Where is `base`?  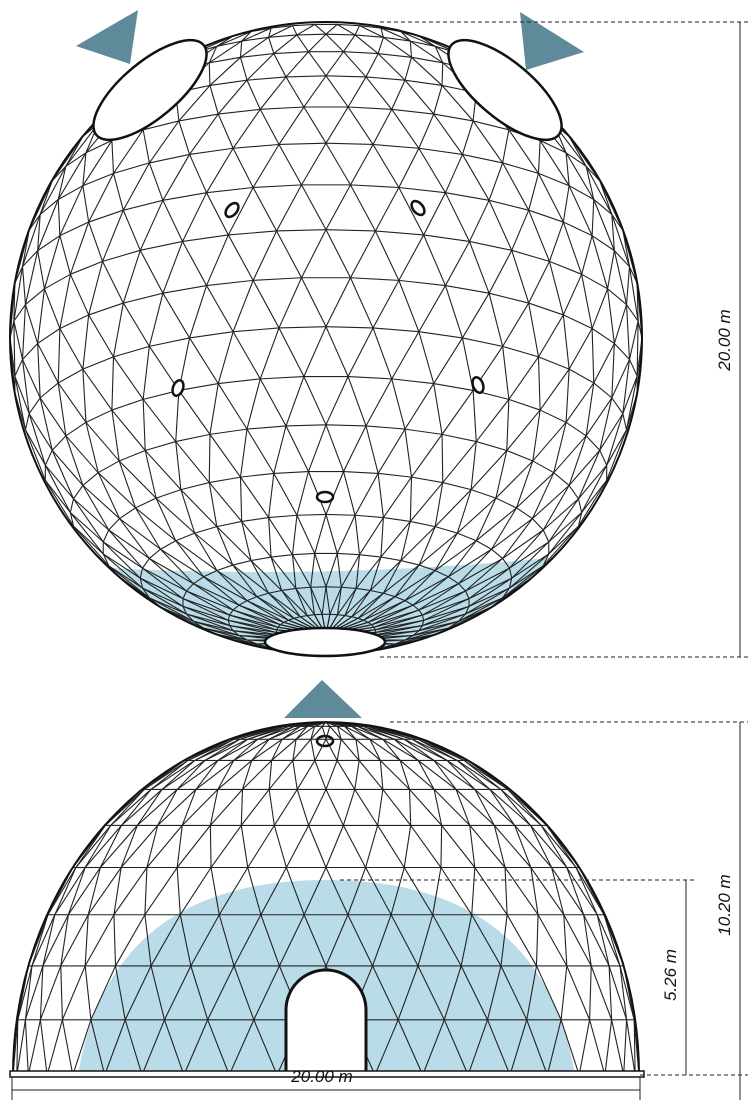 base is located at coordinates (327, 1074).